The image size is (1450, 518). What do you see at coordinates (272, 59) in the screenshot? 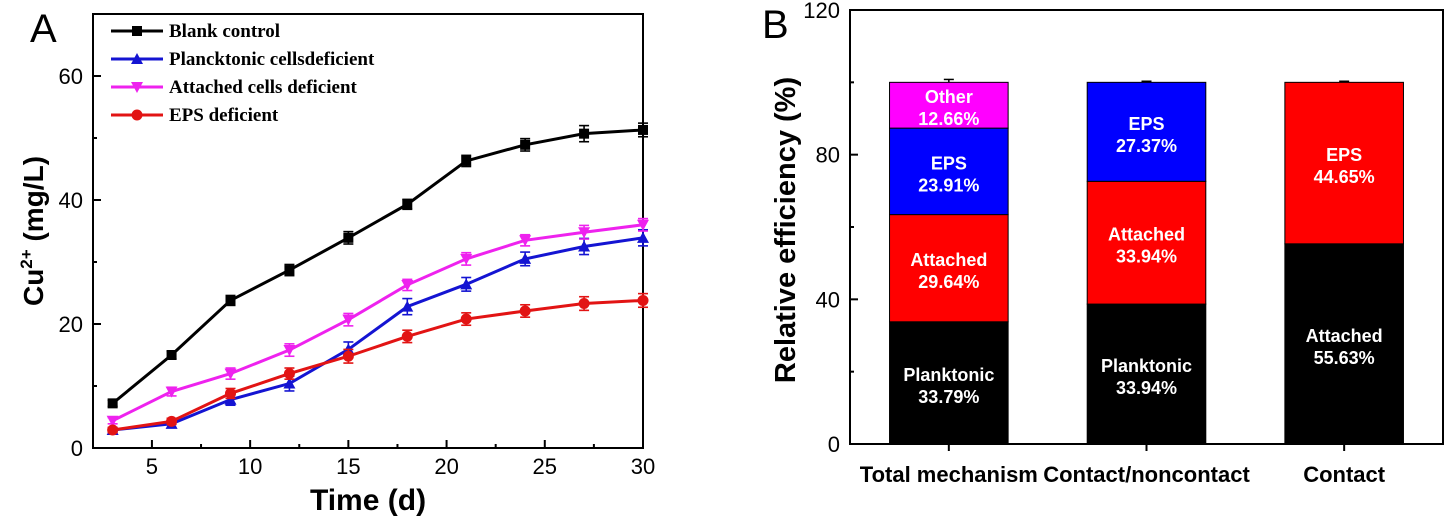
I see `legend-entry-label: Plancktonic cellsdeficient` at bounding box center [272, 59].